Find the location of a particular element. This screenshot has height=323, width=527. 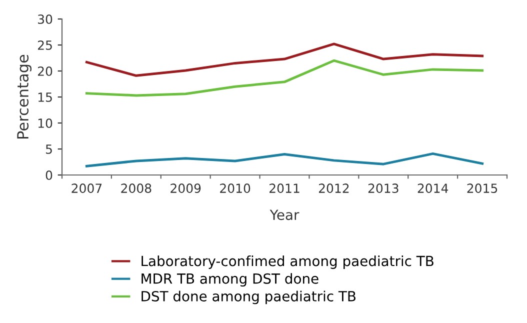

x-tick-label: 2007 is located at coordinates (87, 189).